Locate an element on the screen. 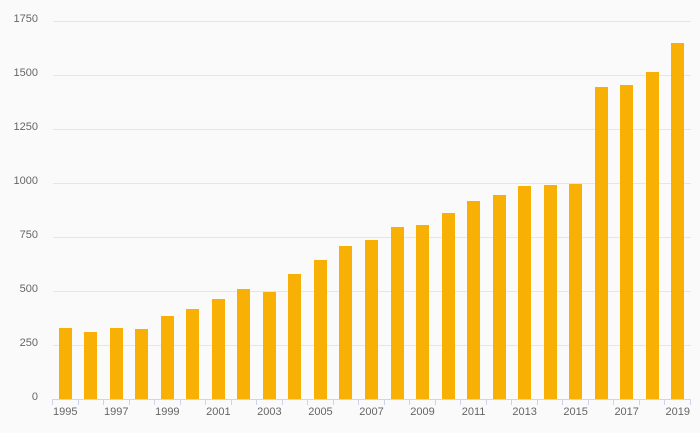 The image size is (700, 433). x-axis-label: 2019 is located at coordinates (677, 412).